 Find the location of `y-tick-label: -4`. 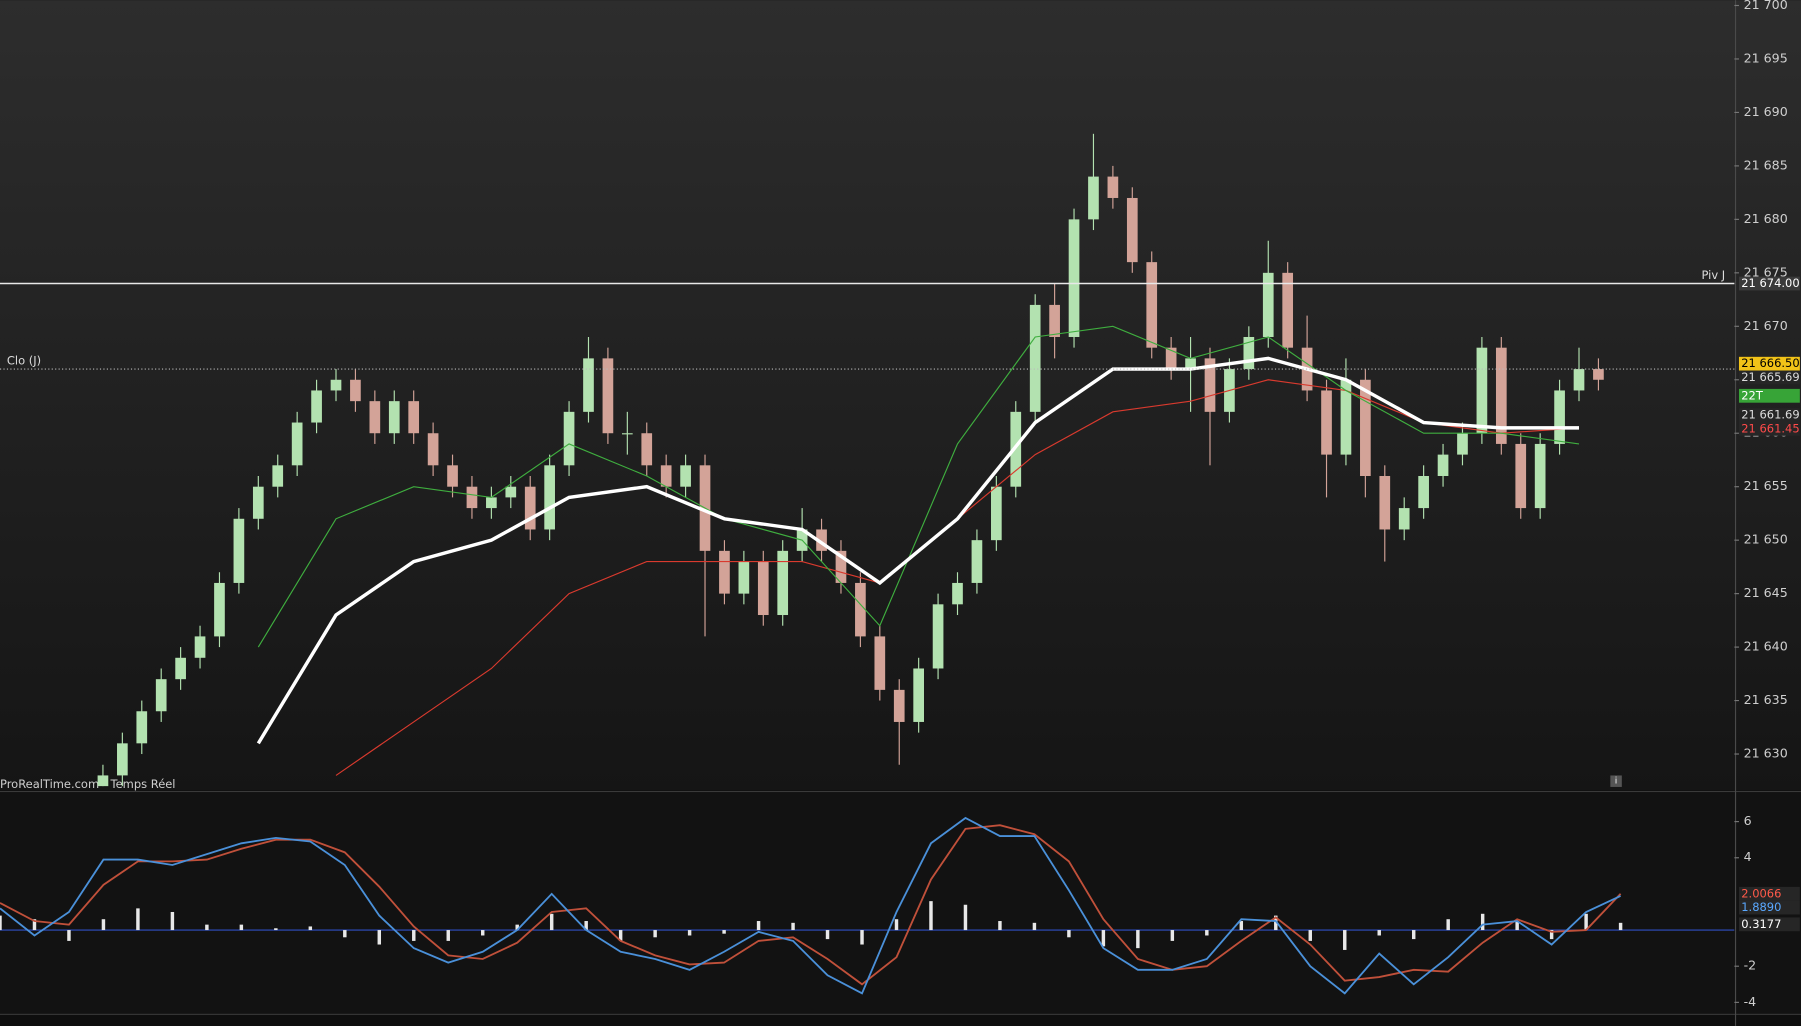

y-tick-label: -4 is located at coordinates (1750, 1001).